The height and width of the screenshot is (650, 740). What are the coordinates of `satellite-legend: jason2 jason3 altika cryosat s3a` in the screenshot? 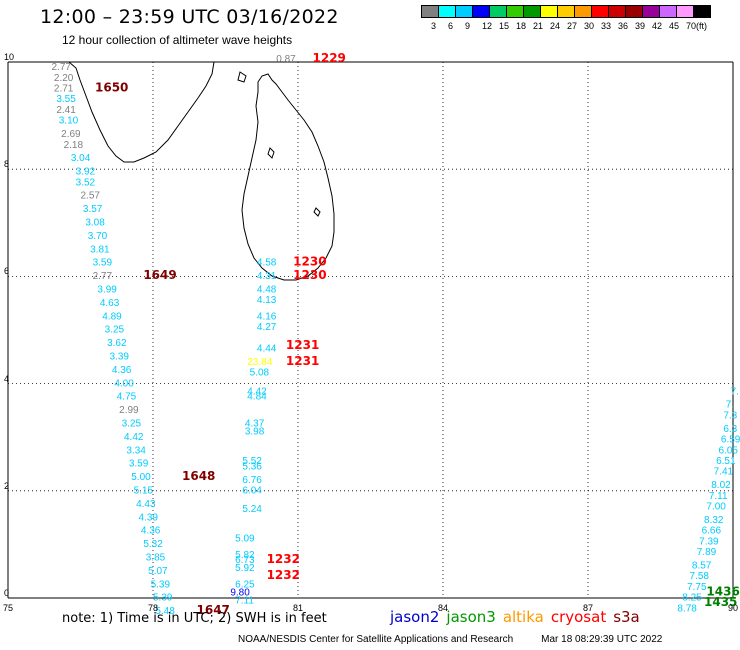 It's located at (518, 617).